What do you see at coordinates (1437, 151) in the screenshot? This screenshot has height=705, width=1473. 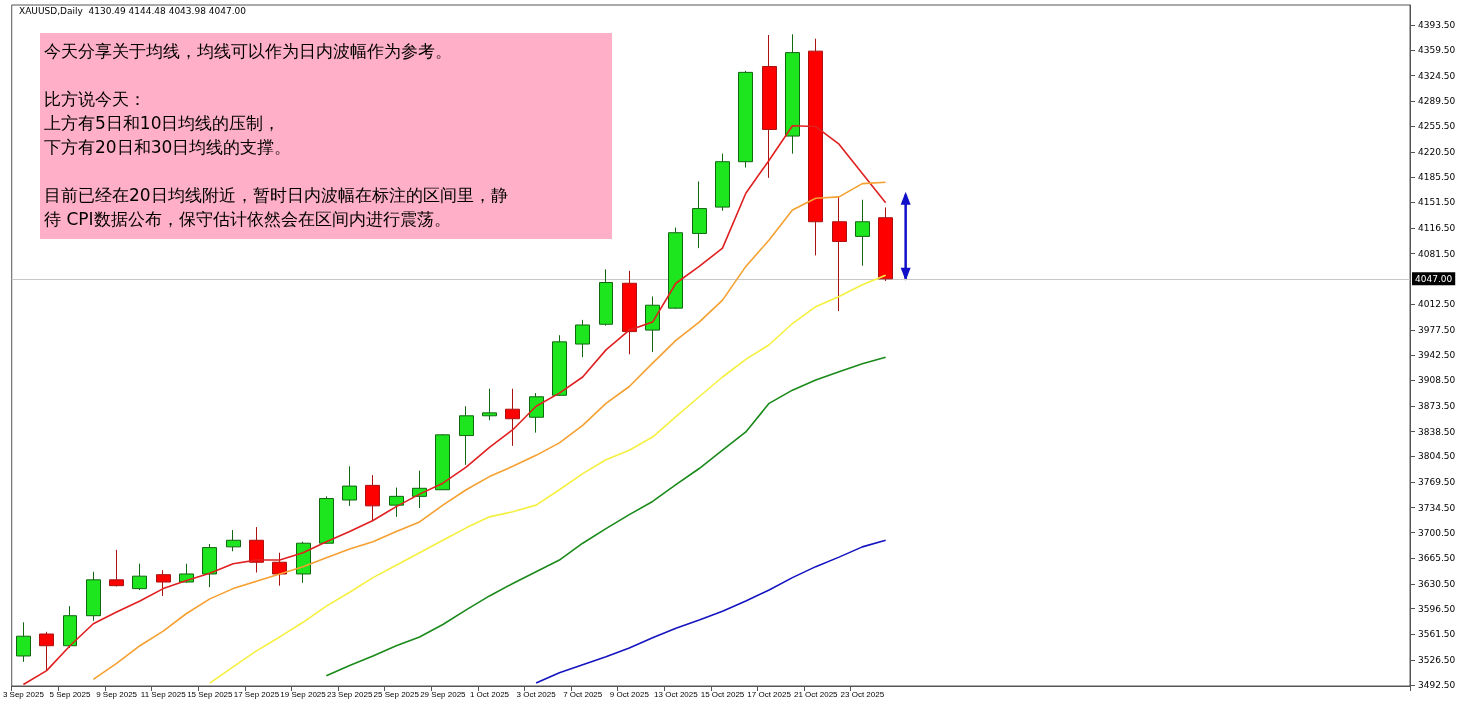 I see `y-tick-label: 4220.50` at bounding box center [1437, 151].